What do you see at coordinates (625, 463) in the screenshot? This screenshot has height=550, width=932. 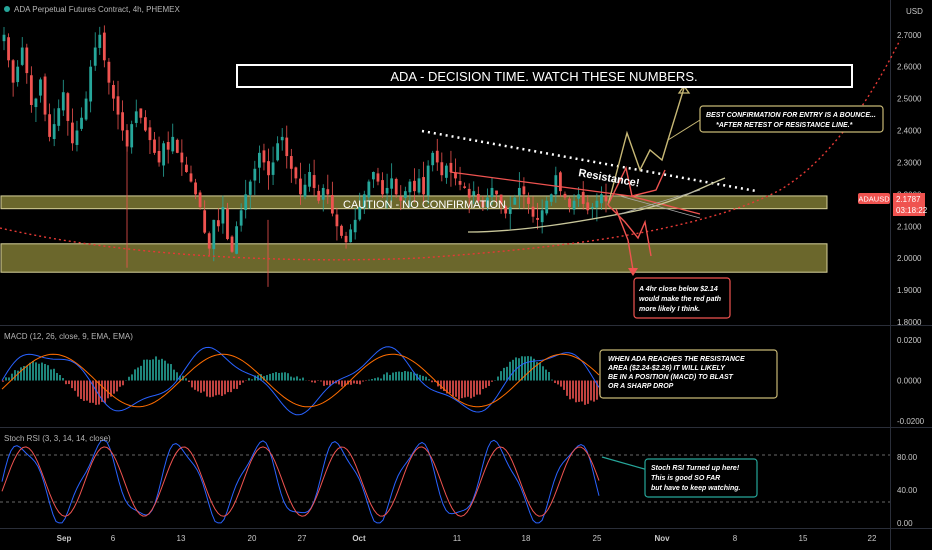 I see `stoch-note-pointer` at bounding box center [625, 463].